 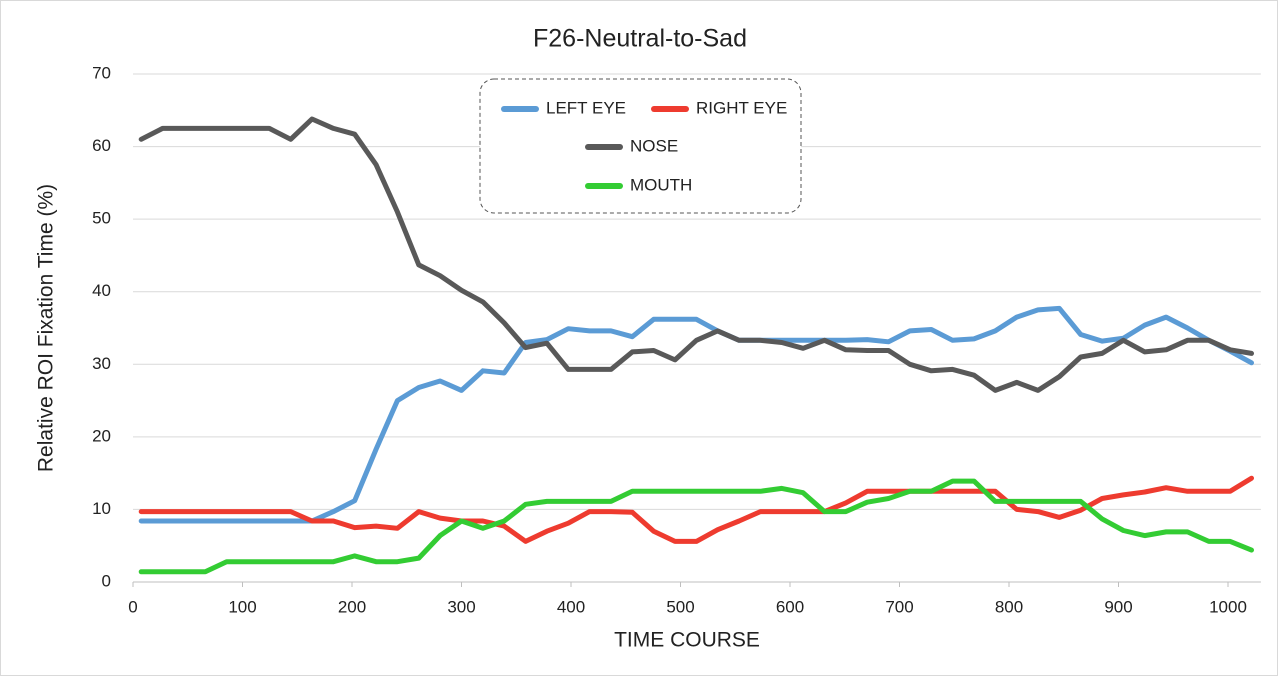 What do you see at coordinates (790, 606) in the screenshot?
I see `x-tick-label: 600` at bounding box center [790, 606].